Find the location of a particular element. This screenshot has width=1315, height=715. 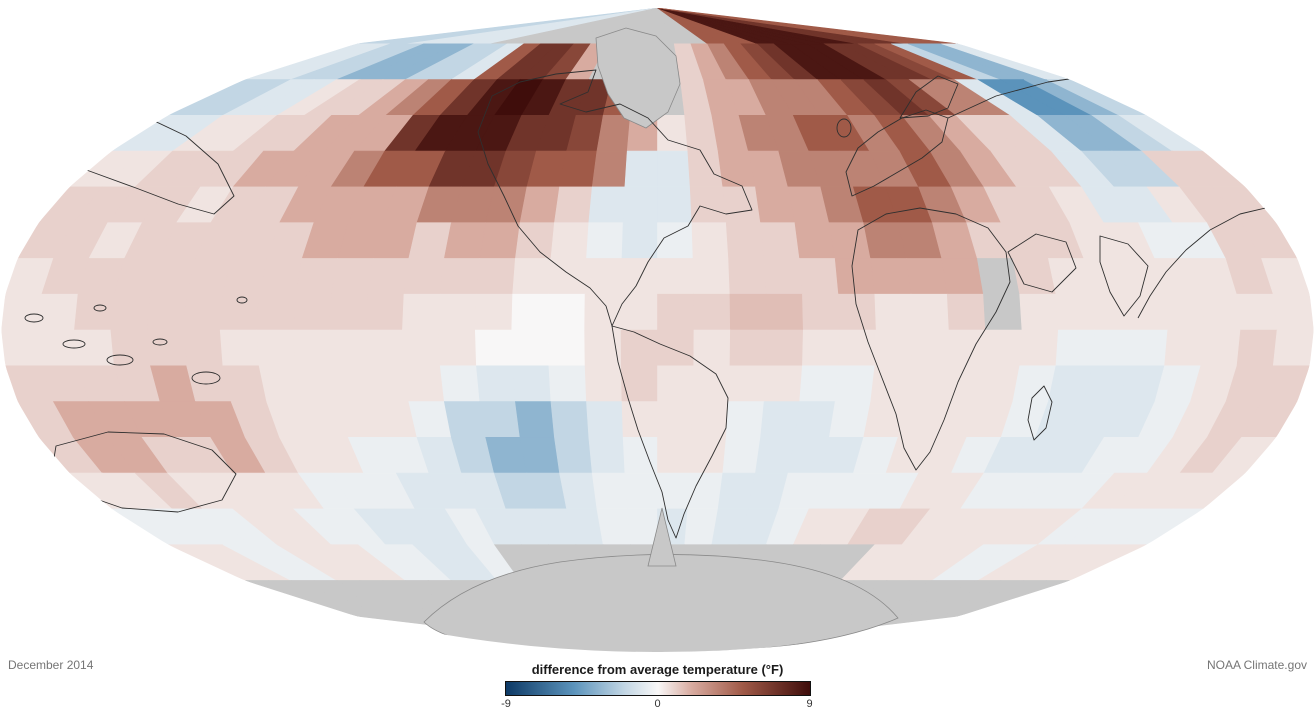

africa-coastline is located at coordinates (931, 339).